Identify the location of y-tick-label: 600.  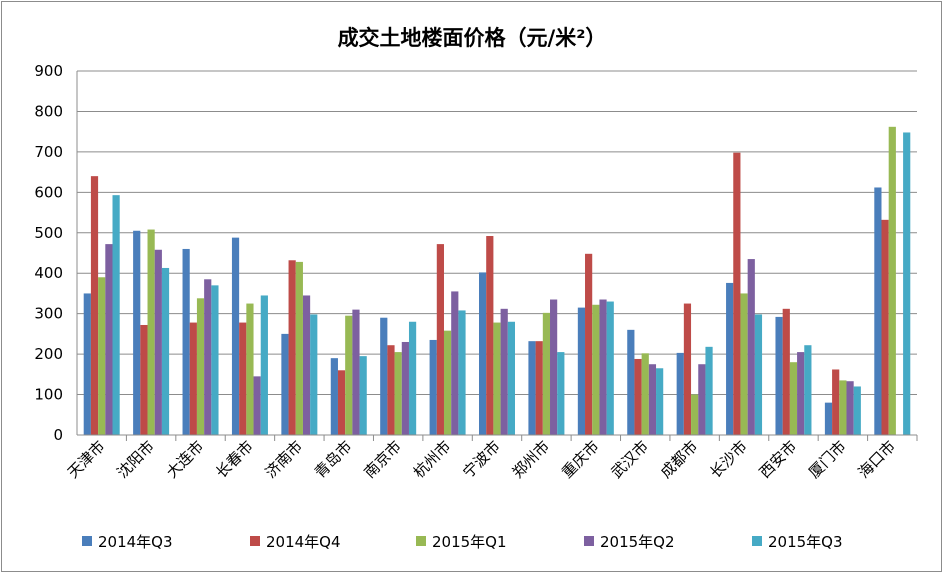
(48, 192).